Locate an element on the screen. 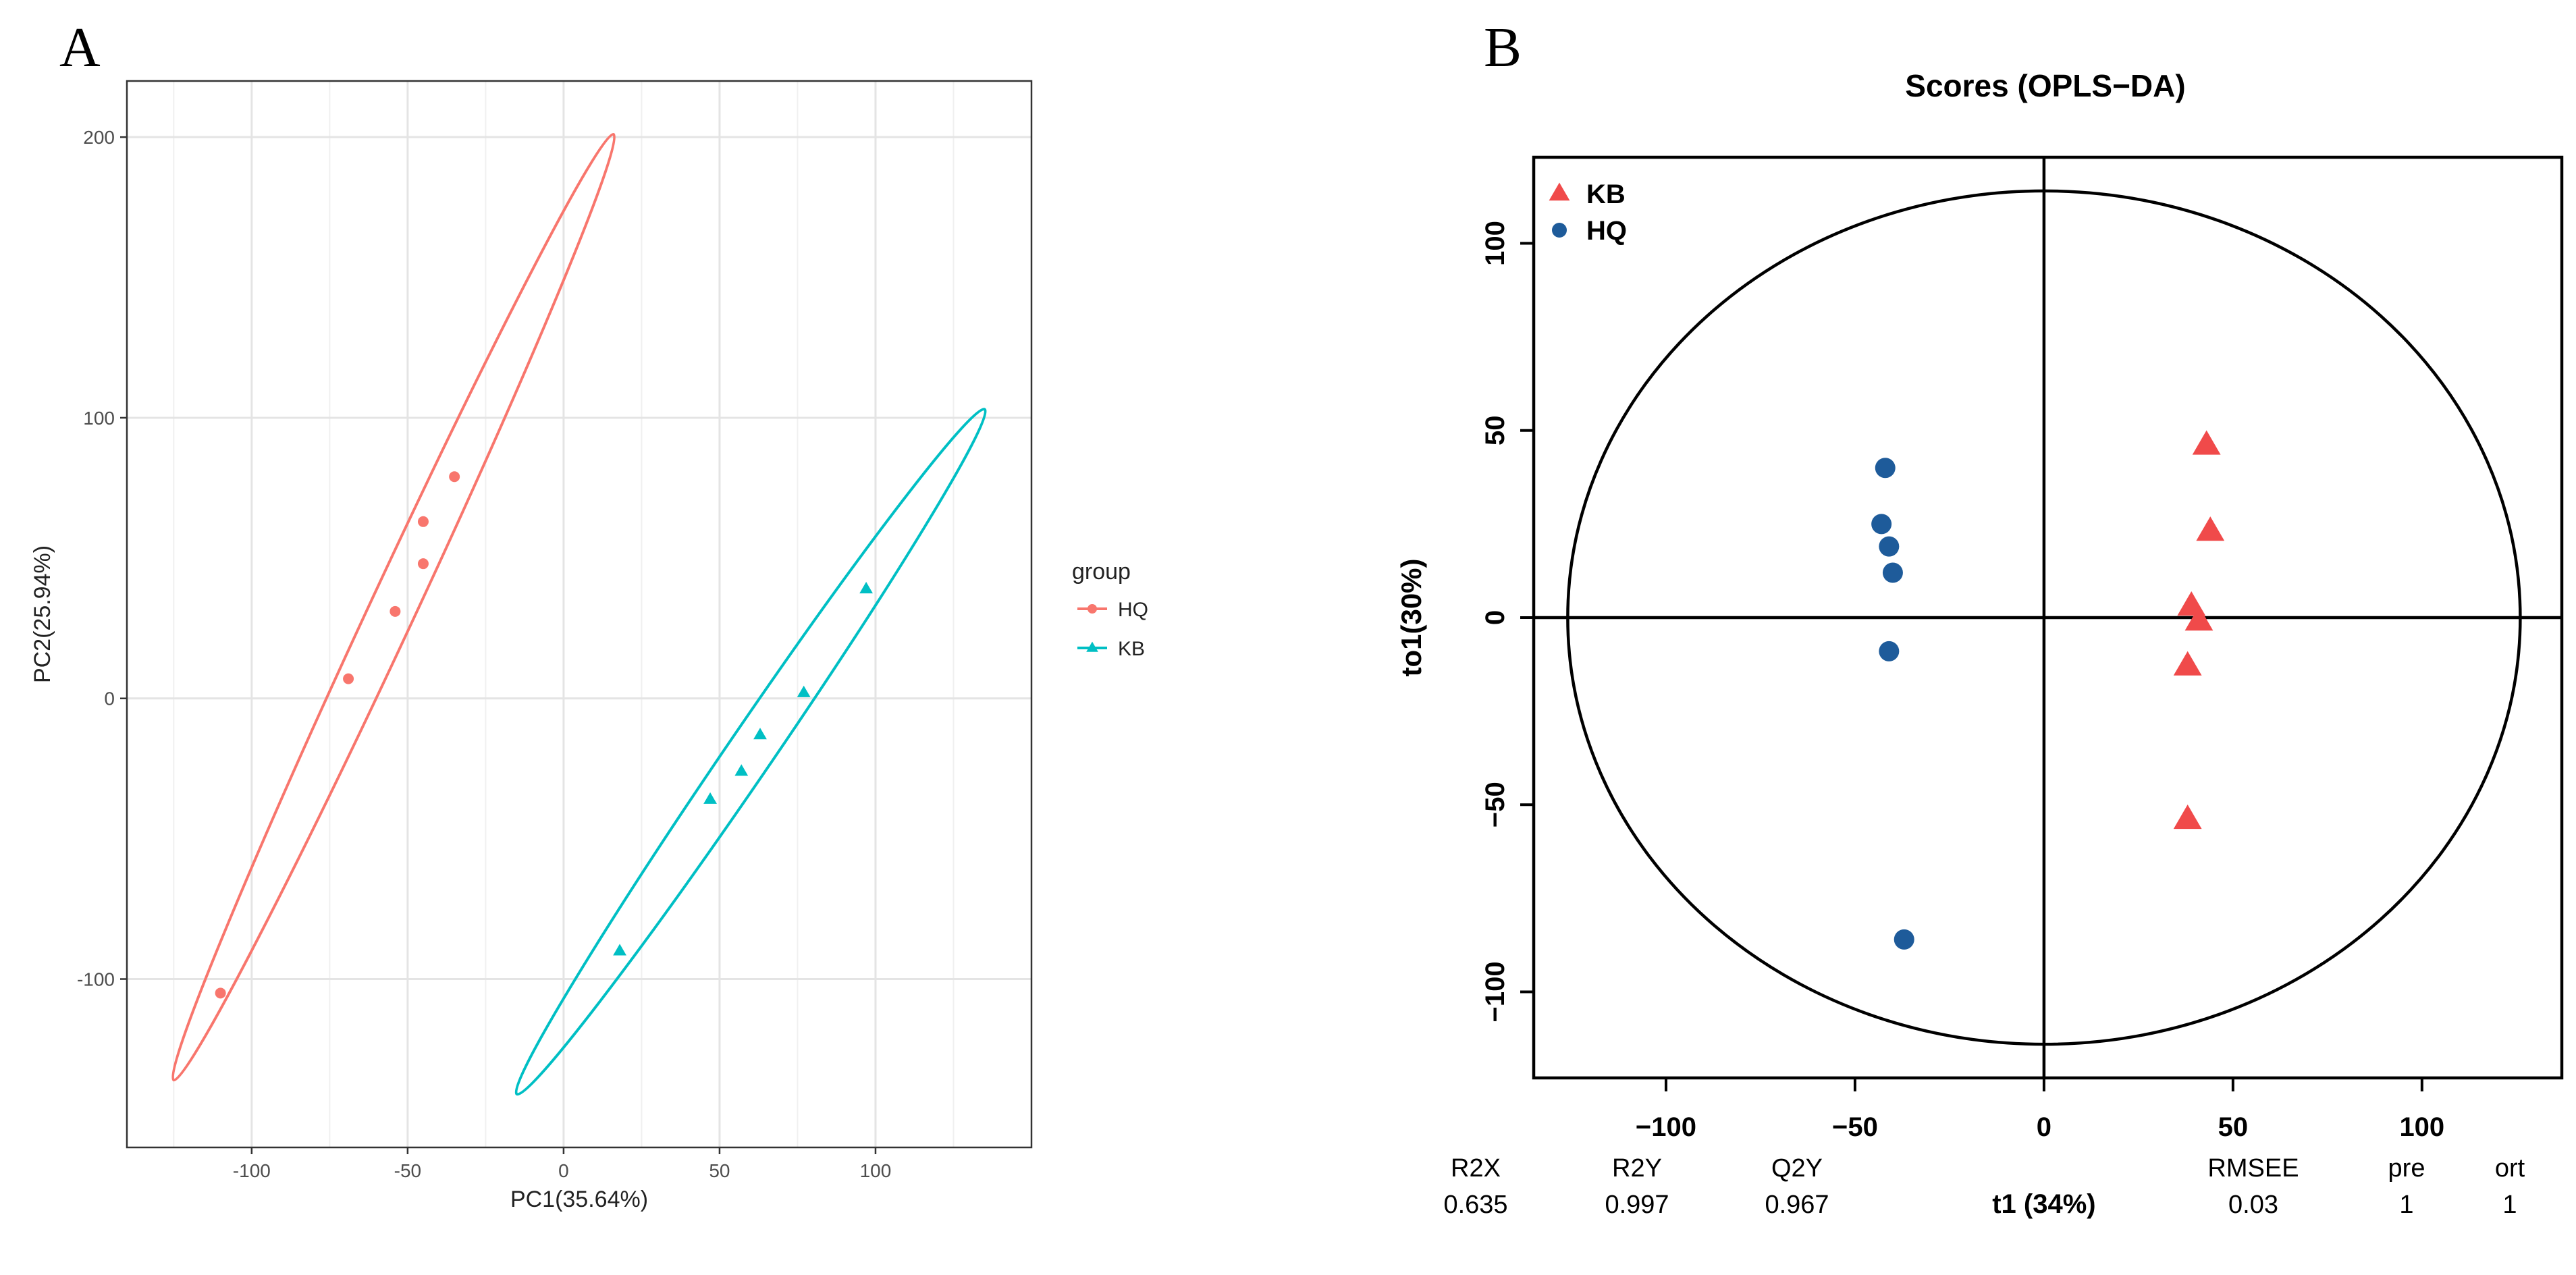  panel-a-x-tick-label: 50 is located at coordinates (719, 1170).